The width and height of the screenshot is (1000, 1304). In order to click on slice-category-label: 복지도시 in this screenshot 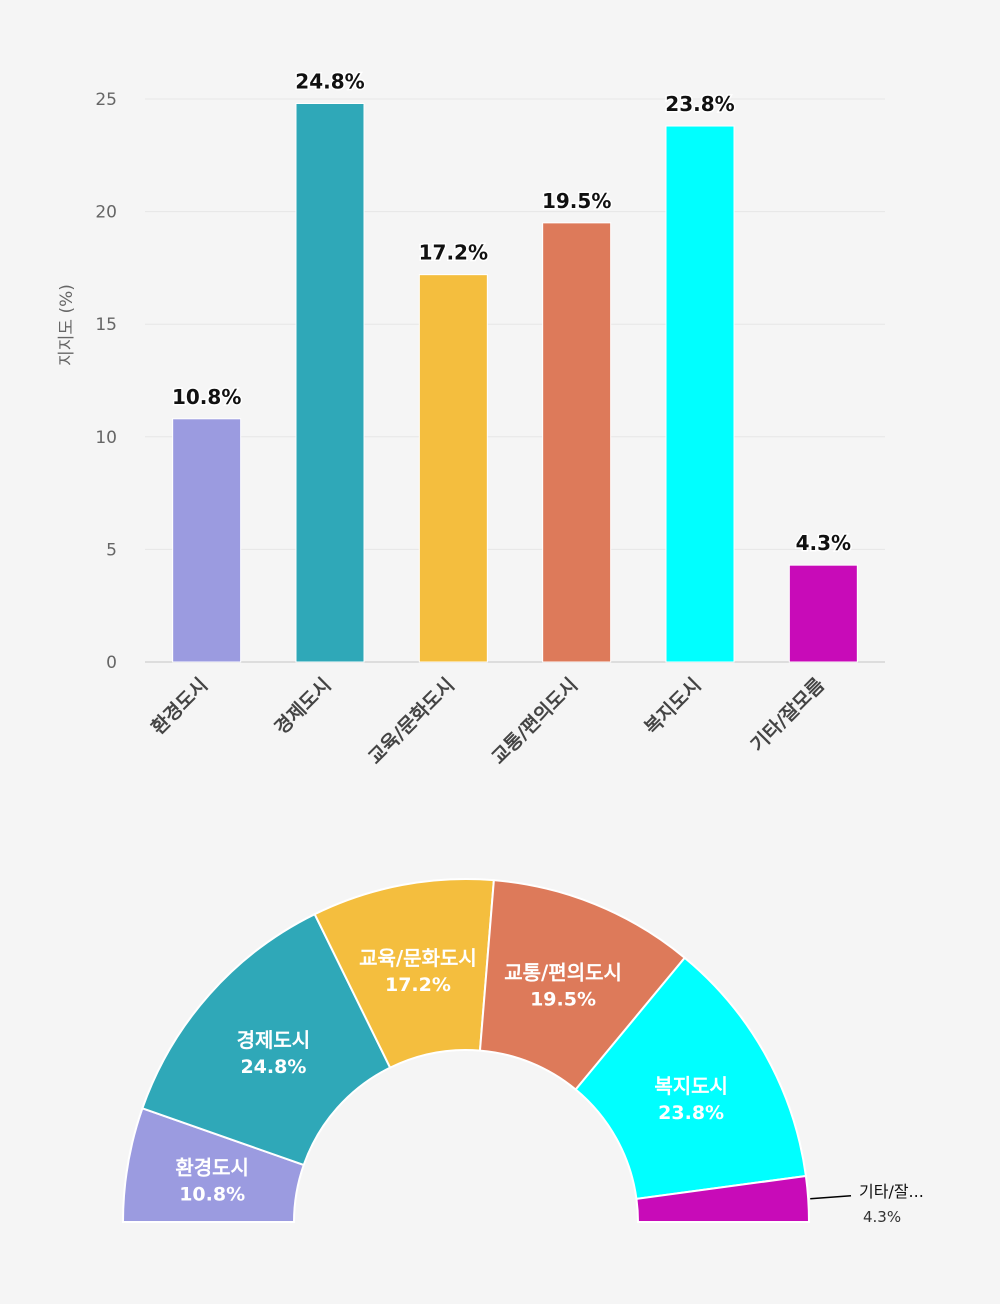, I will do `click(691, 1086)`.